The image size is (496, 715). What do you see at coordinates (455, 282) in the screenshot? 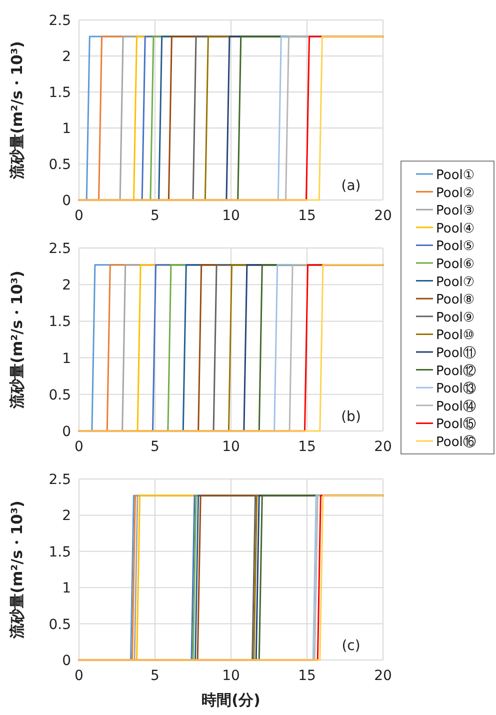
I see `legend-label: Pool⑦` at bounding box center [455, 282].